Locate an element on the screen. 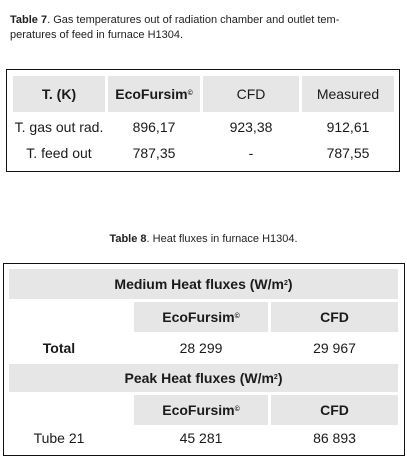 This screenshot has width=407, height=467. table-7-header-cfd: CFD is located at coordinates (251, 94).